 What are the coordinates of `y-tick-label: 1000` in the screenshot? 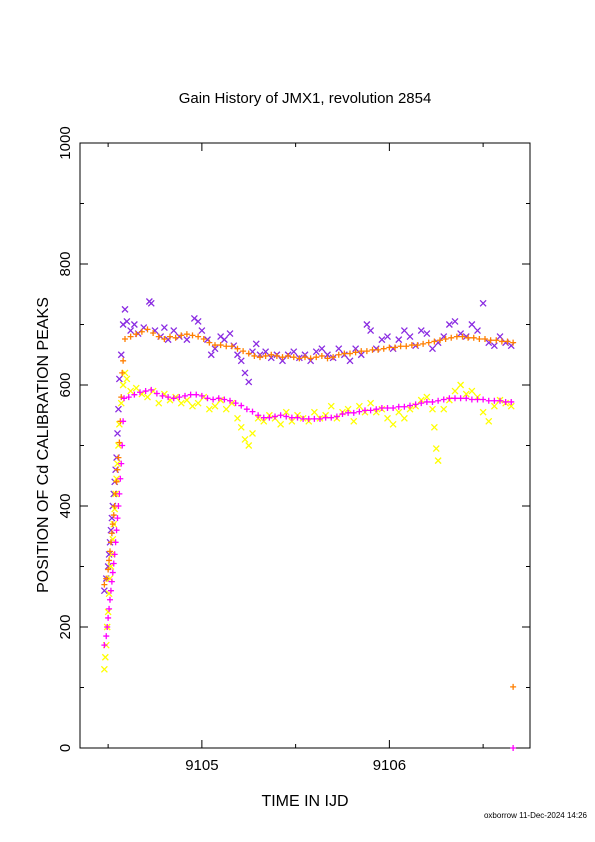 It's located at (65, 142).